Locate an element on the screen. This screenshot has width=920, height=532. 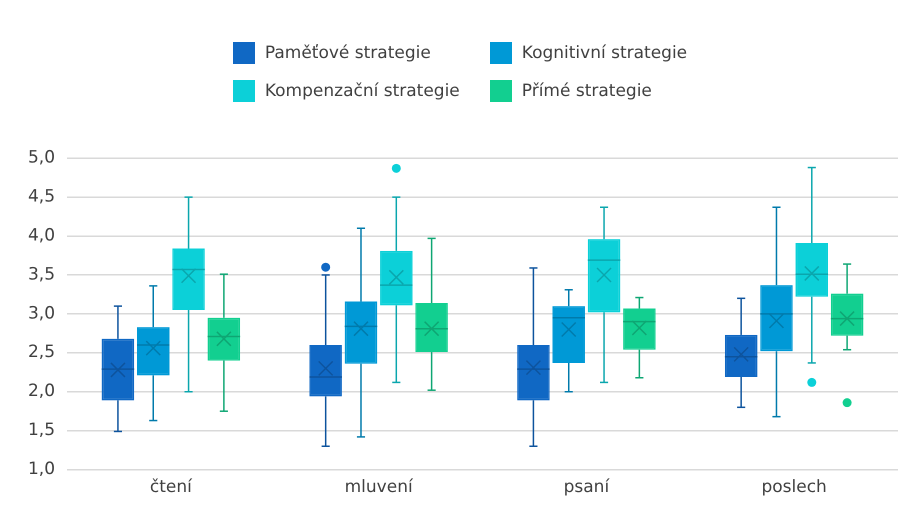
y-tick-label: 1,0 is located at coordinates (42, 469).